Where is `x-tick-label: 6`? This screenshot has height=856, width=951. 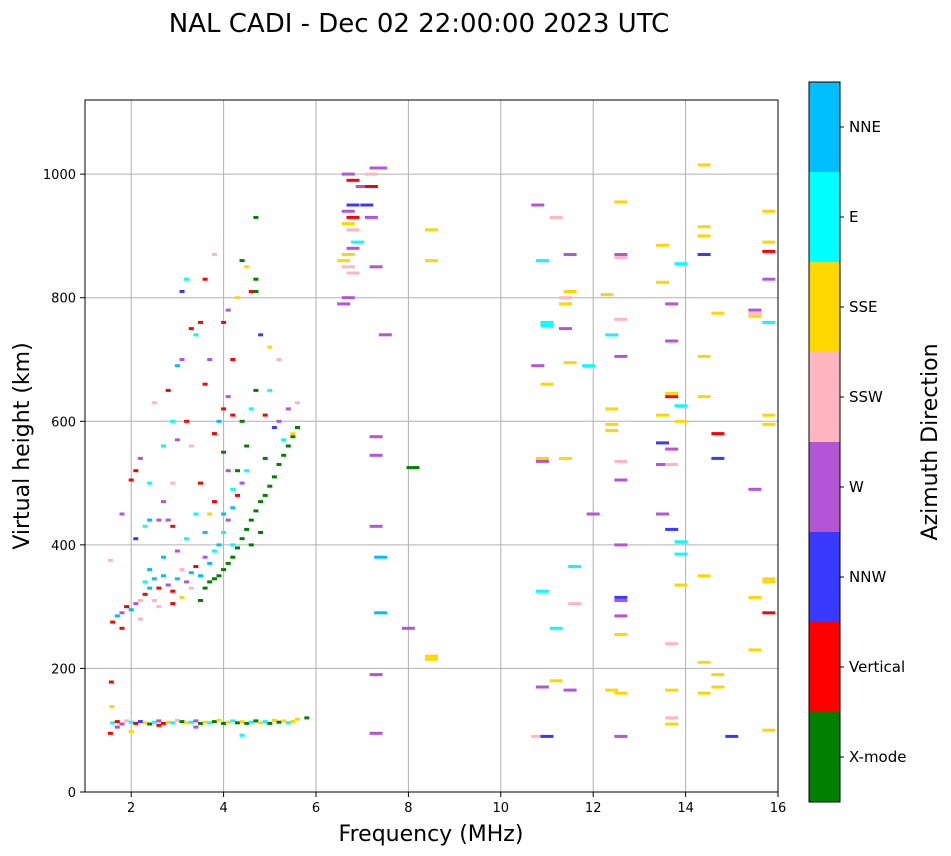
x-tick-label: 6 is located at coordinates (316, 808).